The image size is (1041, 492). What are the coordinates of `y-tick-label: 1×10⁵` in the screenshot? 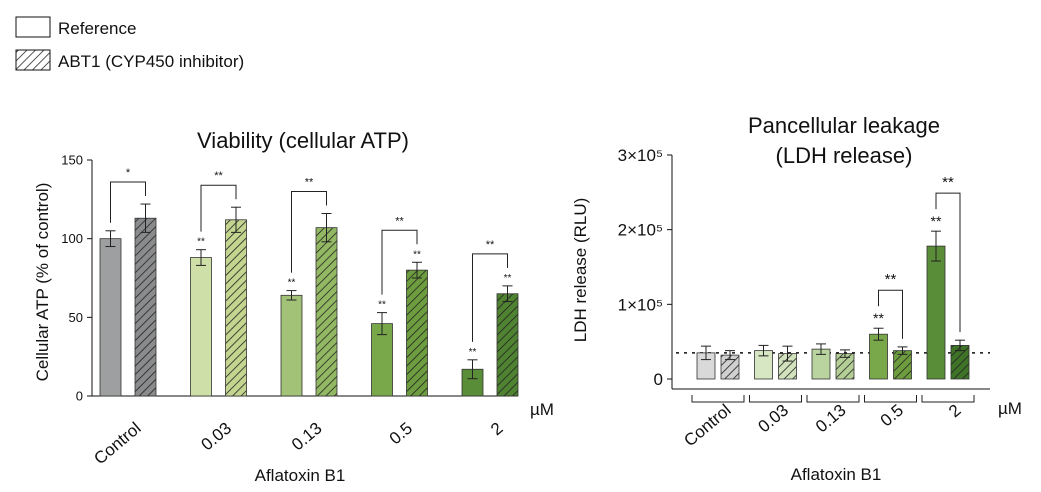 It's located at (640, 304).